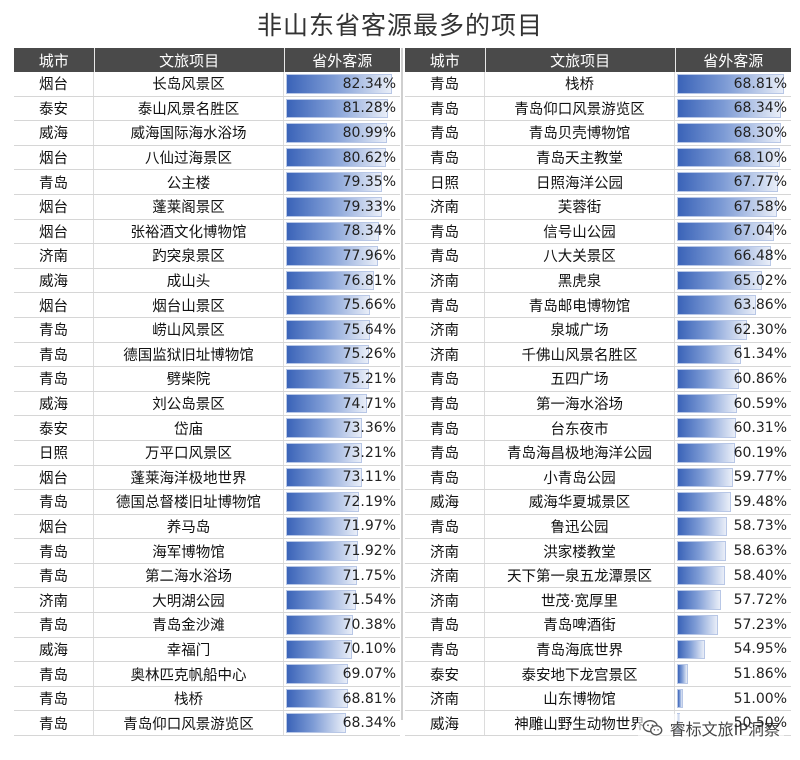  I want to click on pct-label: 74.71%, so click(369, 403).